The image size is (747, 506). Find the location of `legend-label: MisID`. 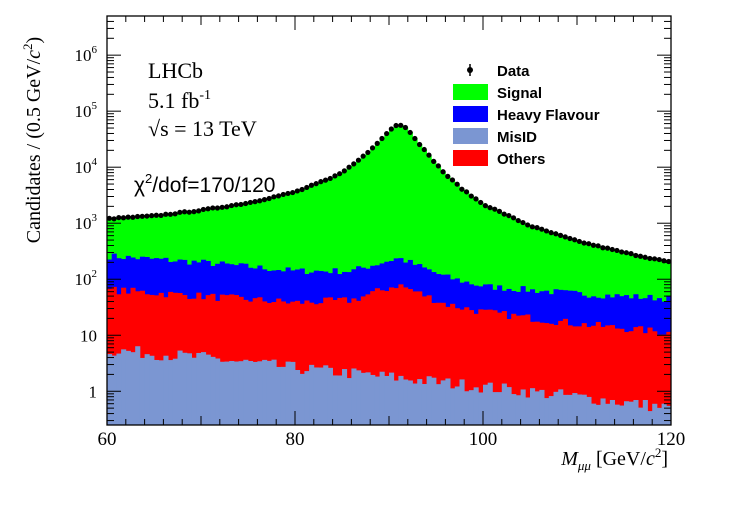

legend-label: MisID is located at coordinates (517, 137).